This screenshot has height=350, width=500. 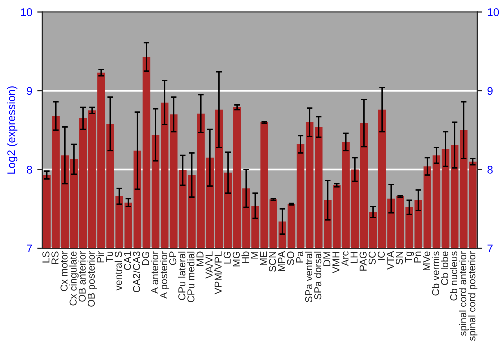 What do you see at coordinates (209, 265) in the screenshot?
I see `x-tick-label: VA/VL` at bounding box center [209, 265].